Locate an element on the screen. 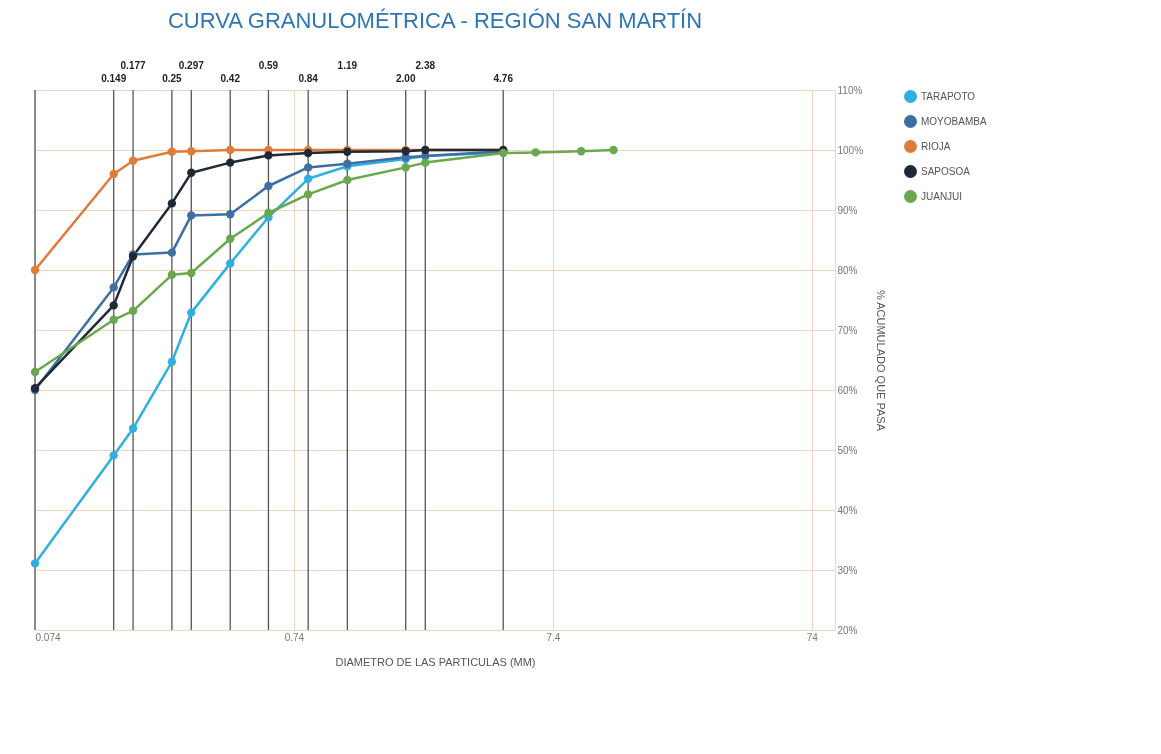 The width and height of the screenshot is (1161, 754). y-tick-label: 50% is located at coordinates (847, 450).